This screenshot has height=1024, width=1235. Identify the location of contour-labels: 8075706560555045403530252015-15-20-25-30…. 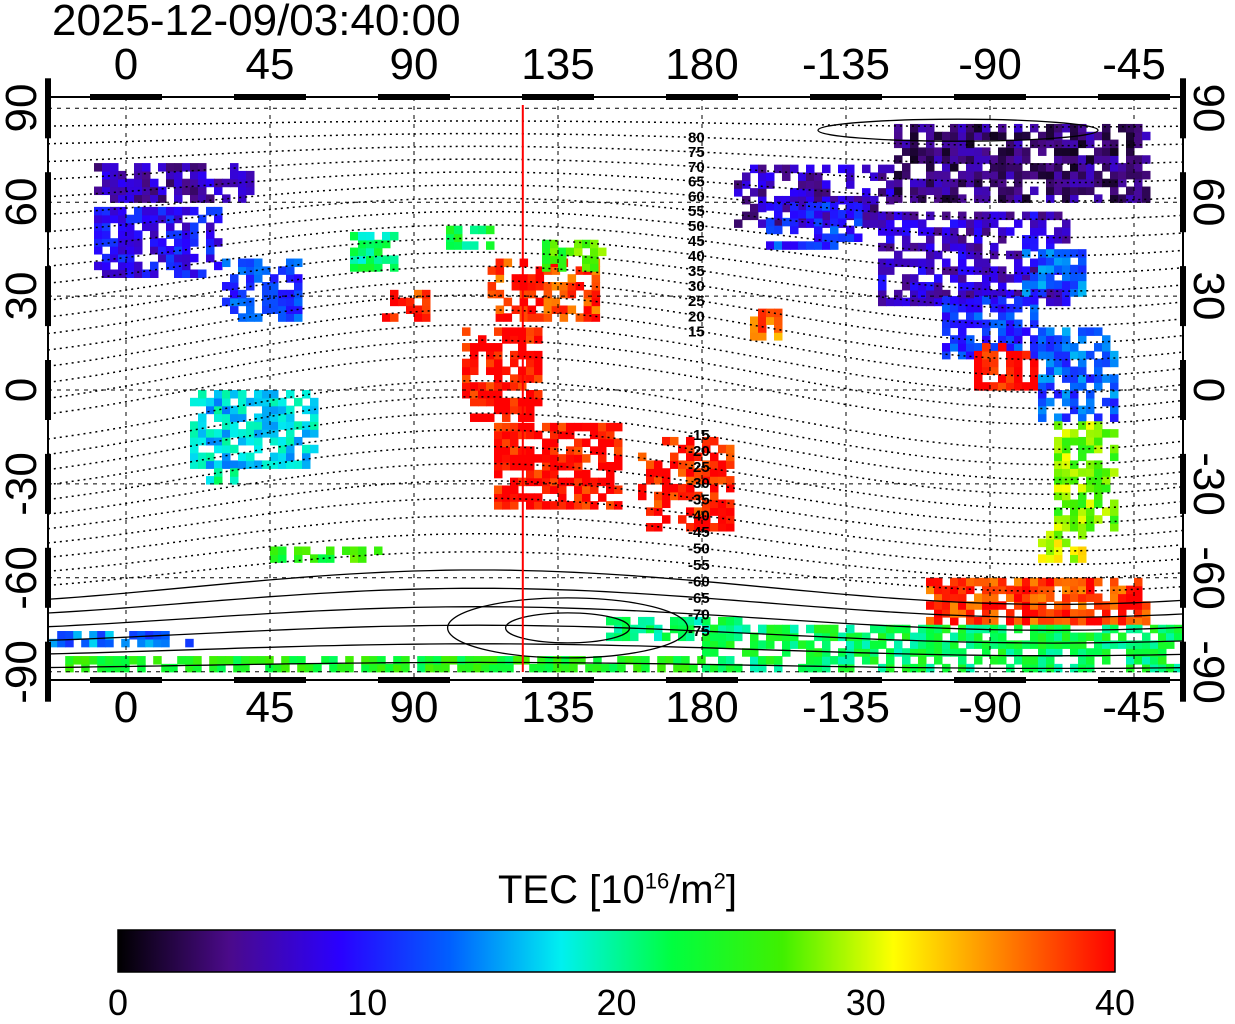
(699, 385).